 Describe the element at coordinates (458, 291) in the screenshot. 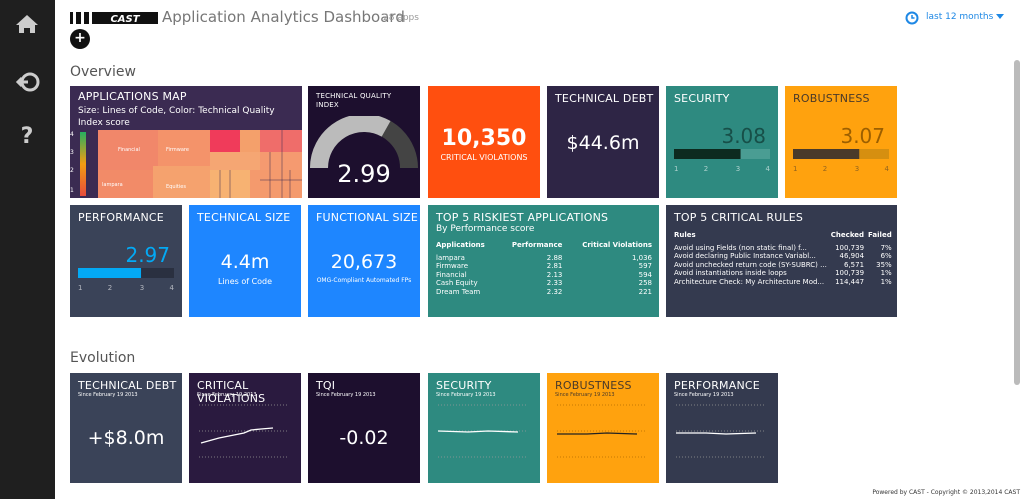

I see `table-cell: Dream Team` at that location.